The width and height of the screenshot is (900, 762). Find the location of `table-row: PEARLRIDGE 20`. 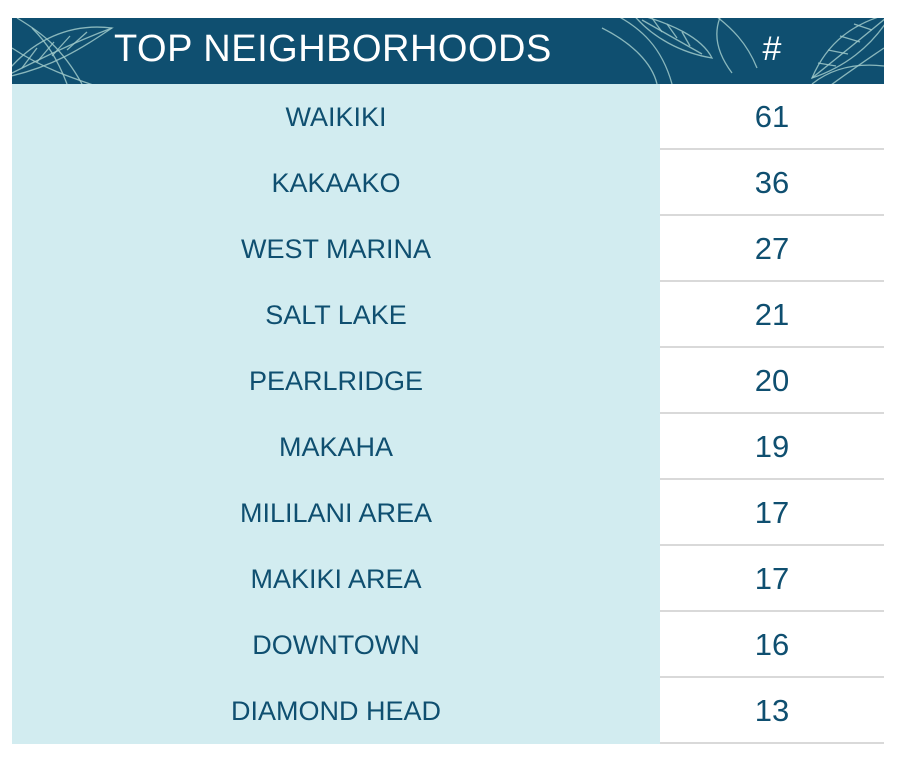

table-row: PEARLRIDGE 20 is located at coordinates (448, 381).